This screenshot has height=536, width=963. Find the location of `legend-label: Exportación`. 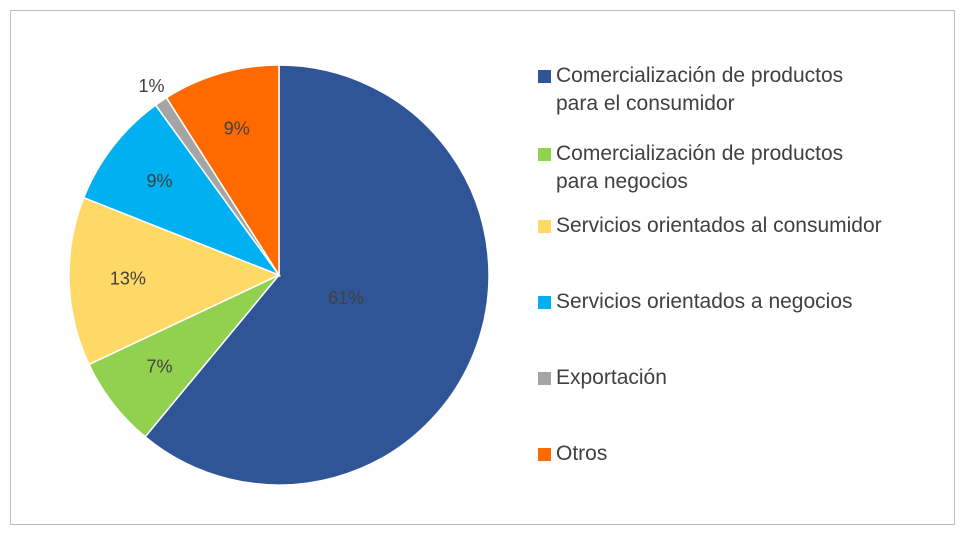

legend-label: Exportación is located at coordinates (611, 377).